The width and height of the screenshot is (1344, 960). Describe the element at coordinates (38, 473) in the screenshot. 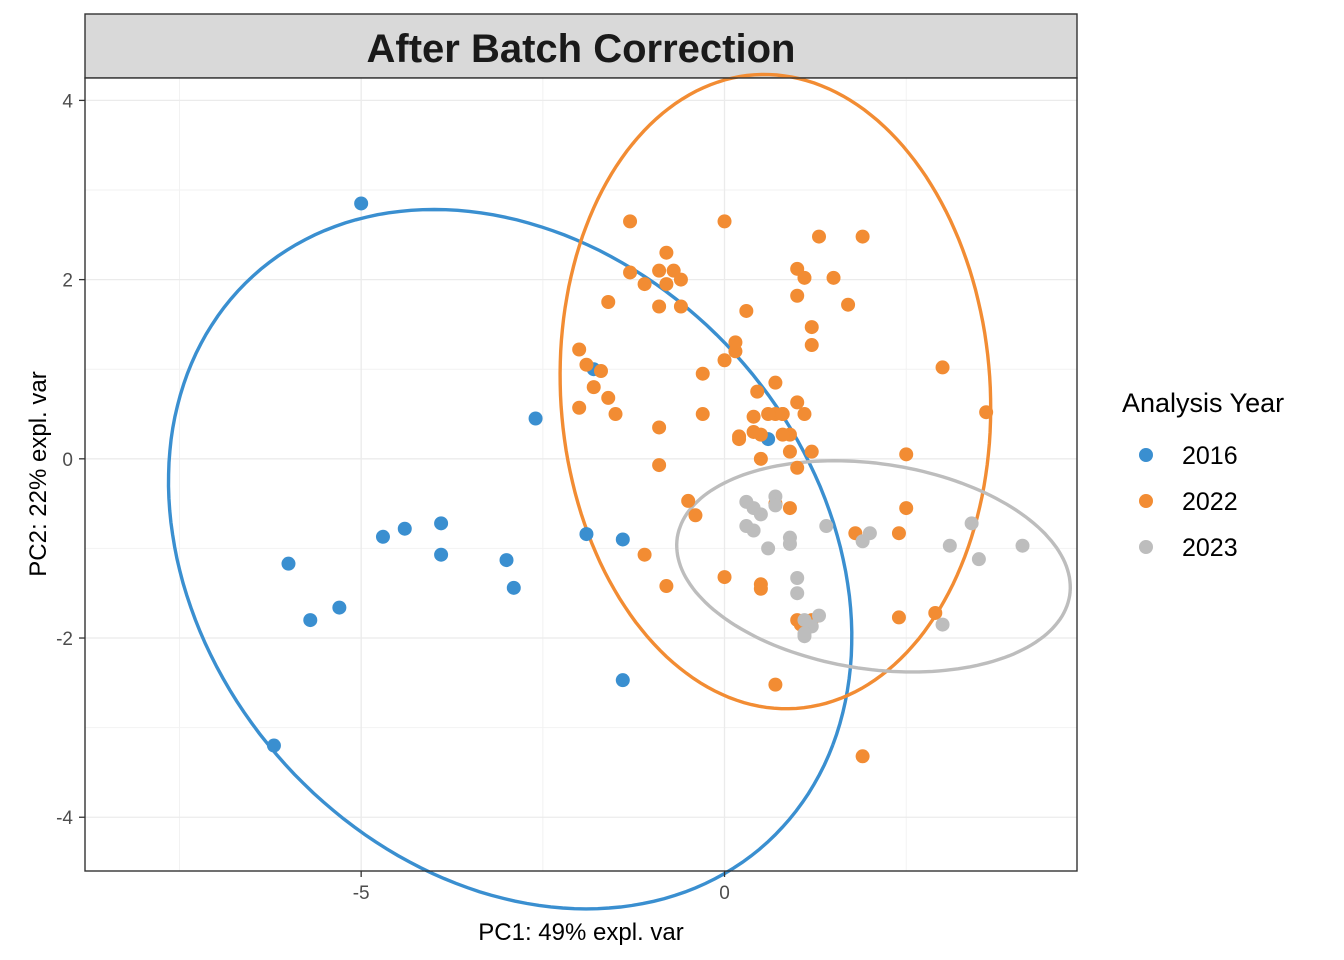

I see `y-axis-title: PC2: 22% expl. var` at that location.